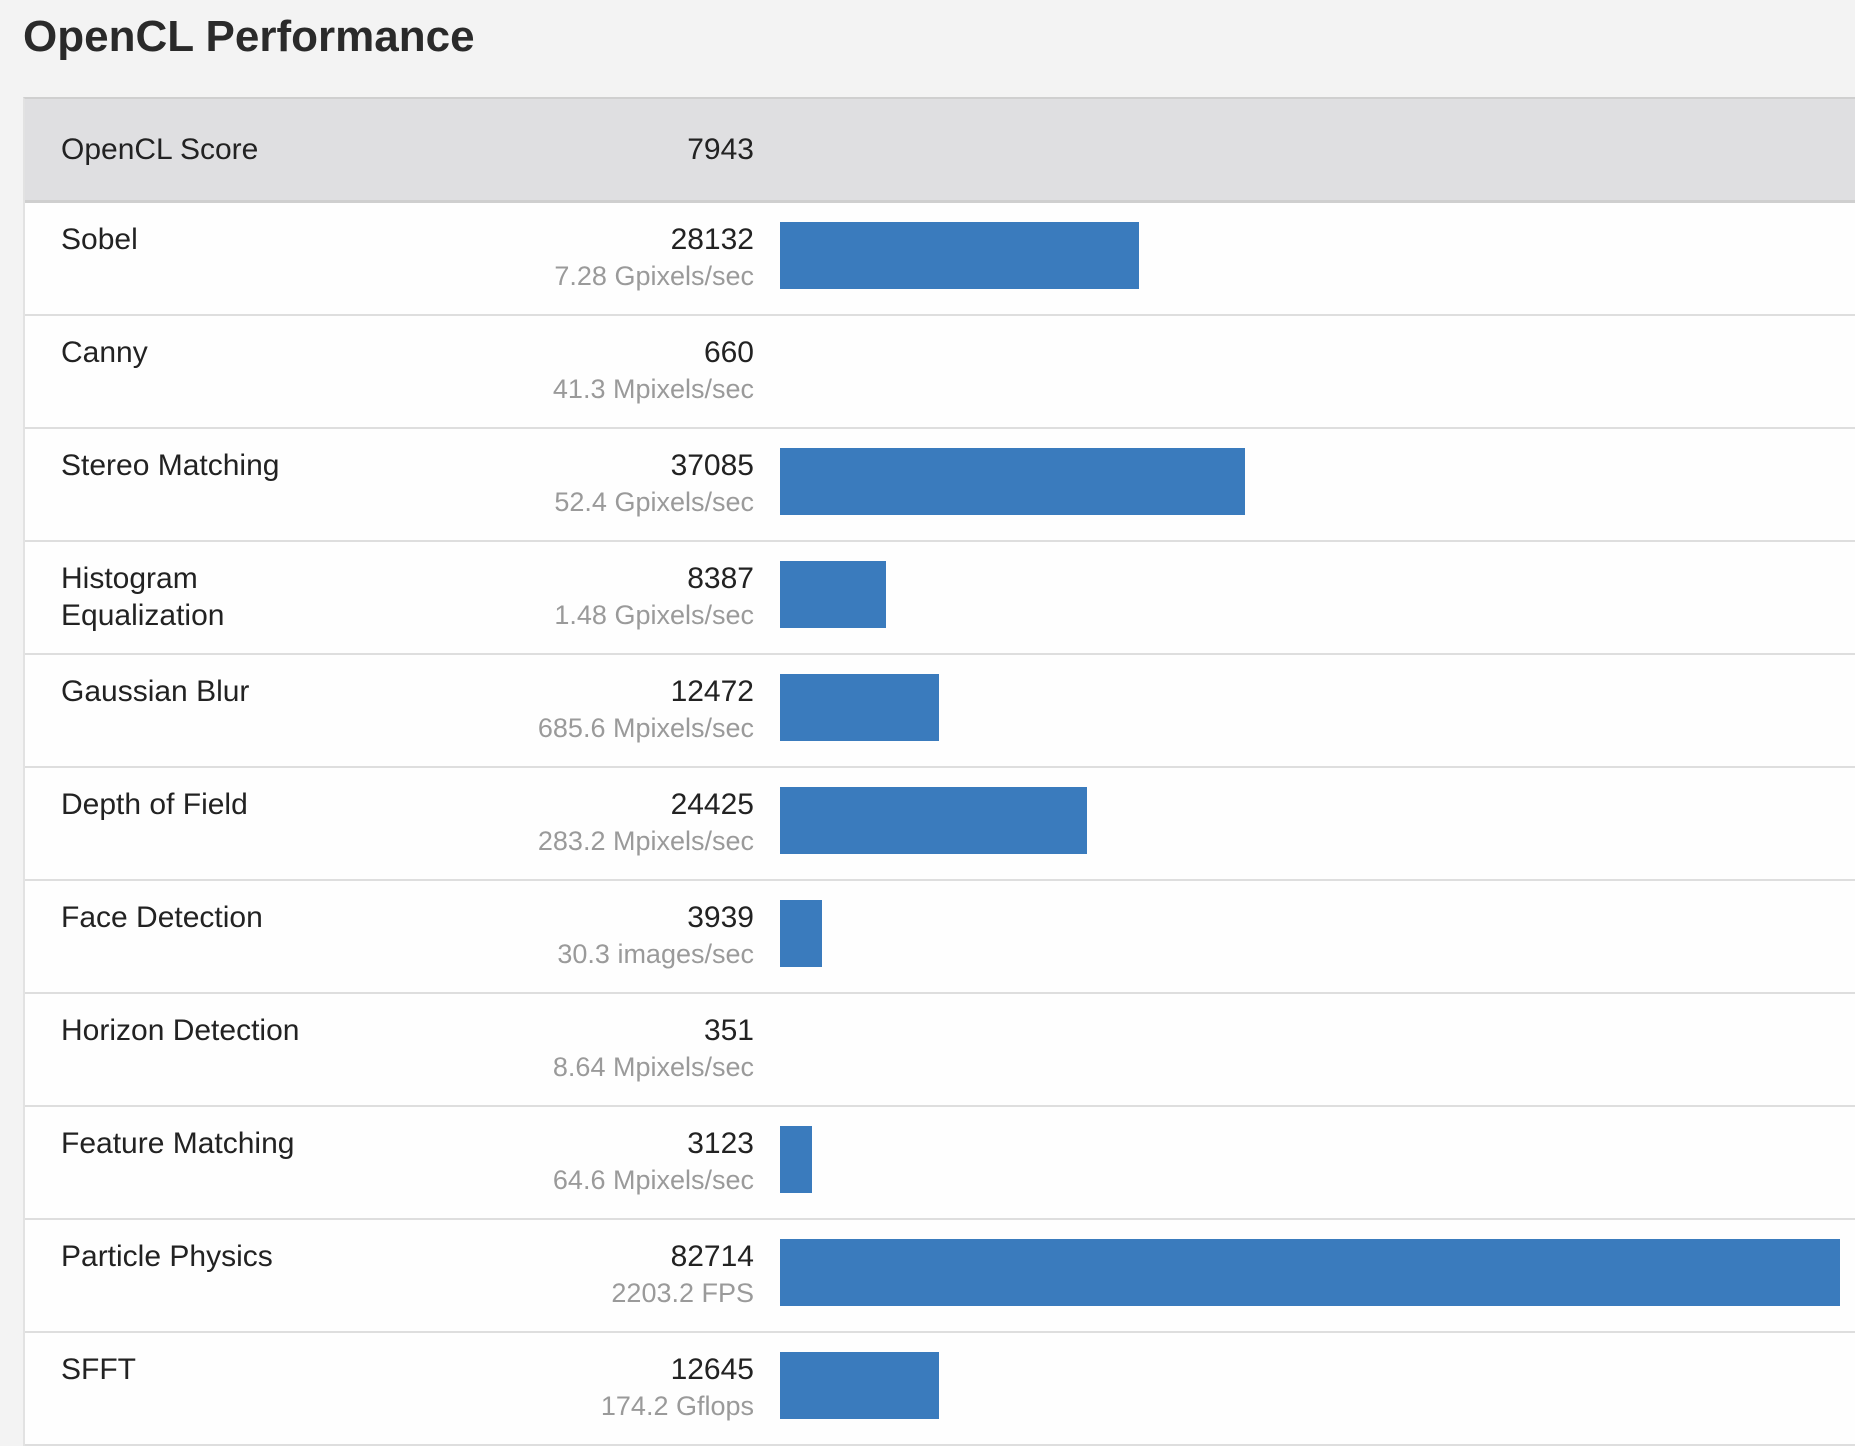 The image size is (1855, 1446). Describe the element at coordinates (155, 691) in the screenshot. I see `benchmark-name: Gaussian Blur` at that location.